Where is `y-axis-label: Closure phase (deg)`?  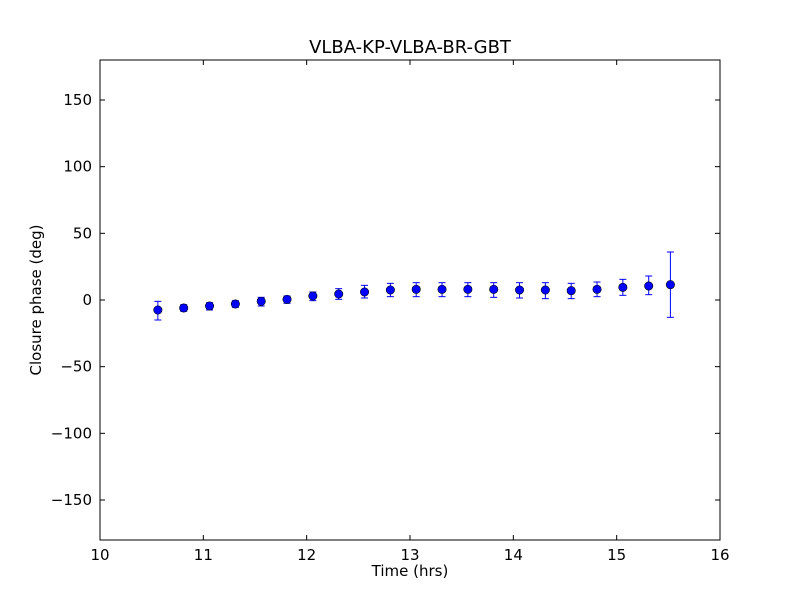 y-axis-label: Closure phase (deg) is located at coordinates (36, 300).